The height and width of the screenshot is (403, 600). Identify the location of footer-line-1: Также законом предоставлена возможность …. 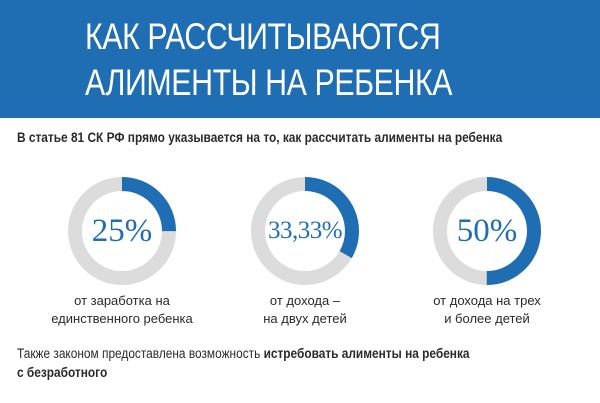
(243, 353).